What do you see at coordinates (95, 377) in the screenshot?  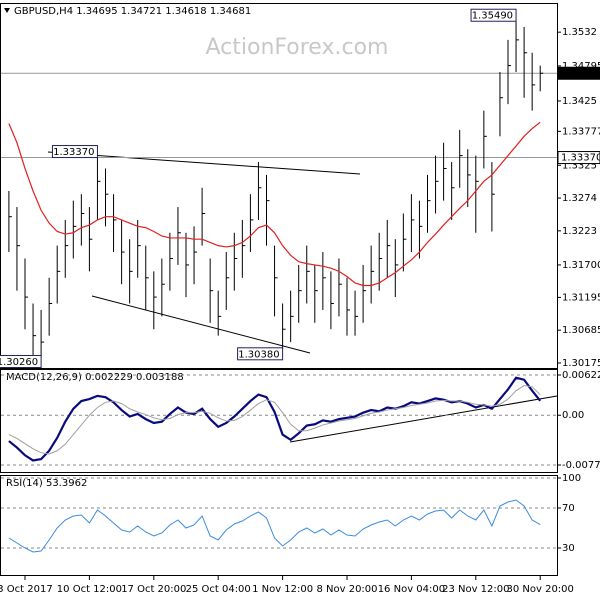 I see `macd-title: MACD(12,26,9) 0.002229 0.003188` at bounding box center [95, 377].